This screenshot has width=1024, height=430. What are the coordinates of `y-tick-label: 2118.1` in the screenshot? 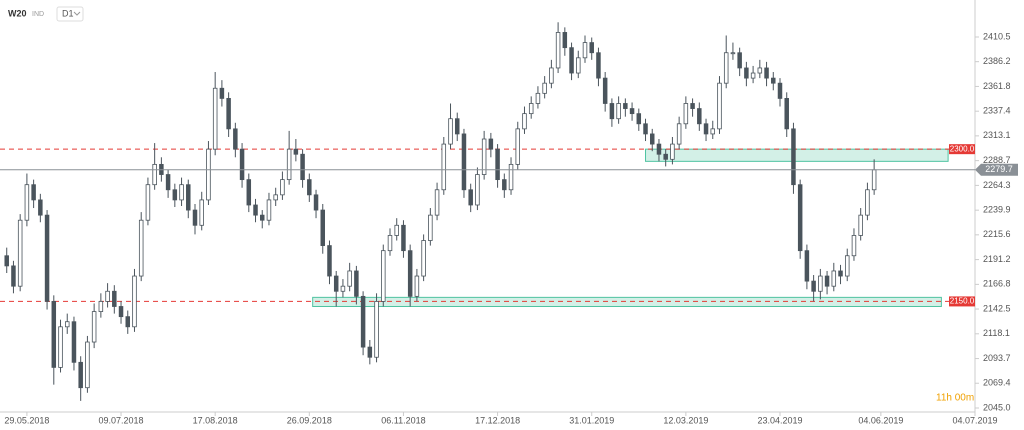 It's located at (996, 333).